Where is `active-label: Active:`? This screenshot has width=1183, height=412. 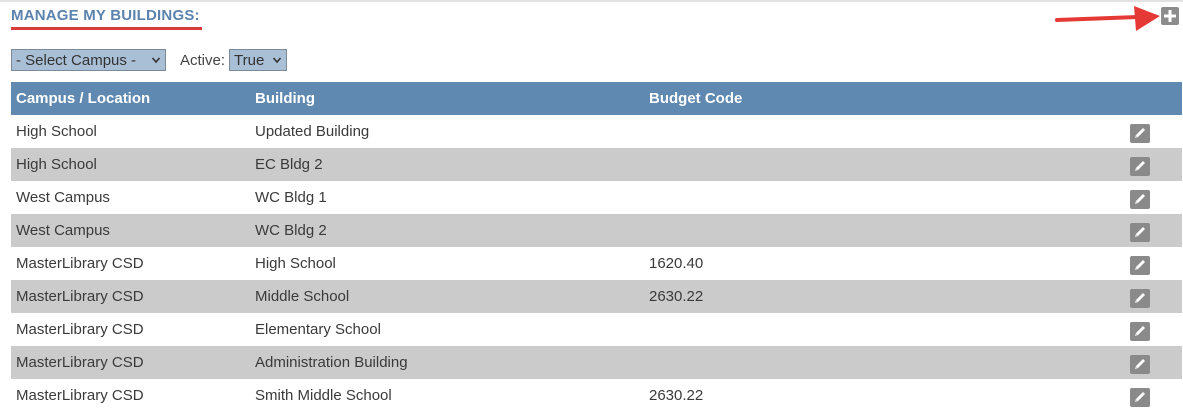 active-label: Active: is located at coordinates (203, 60).